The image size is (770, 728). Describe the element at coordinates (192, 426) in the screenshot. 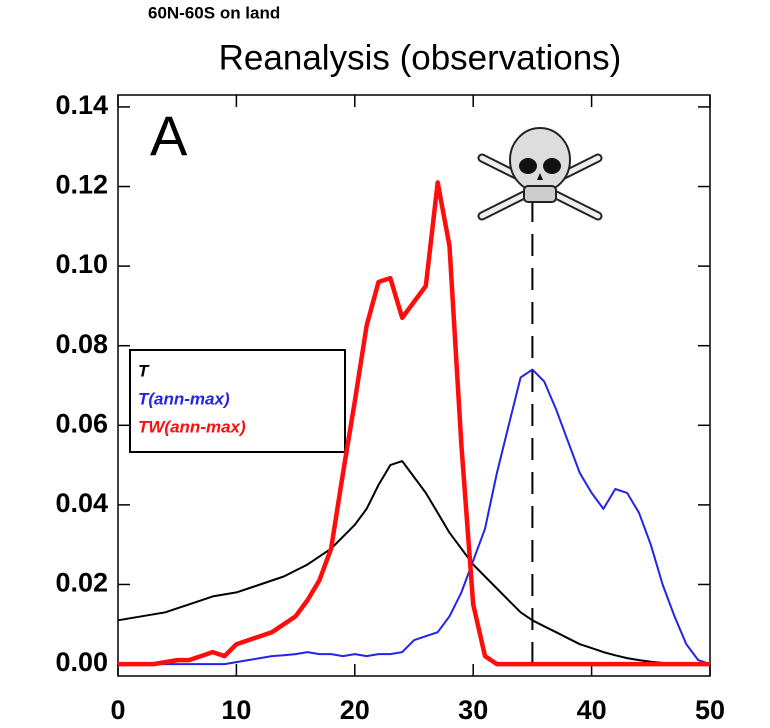

I see `legend-label: TW(ann-max)` at that location.